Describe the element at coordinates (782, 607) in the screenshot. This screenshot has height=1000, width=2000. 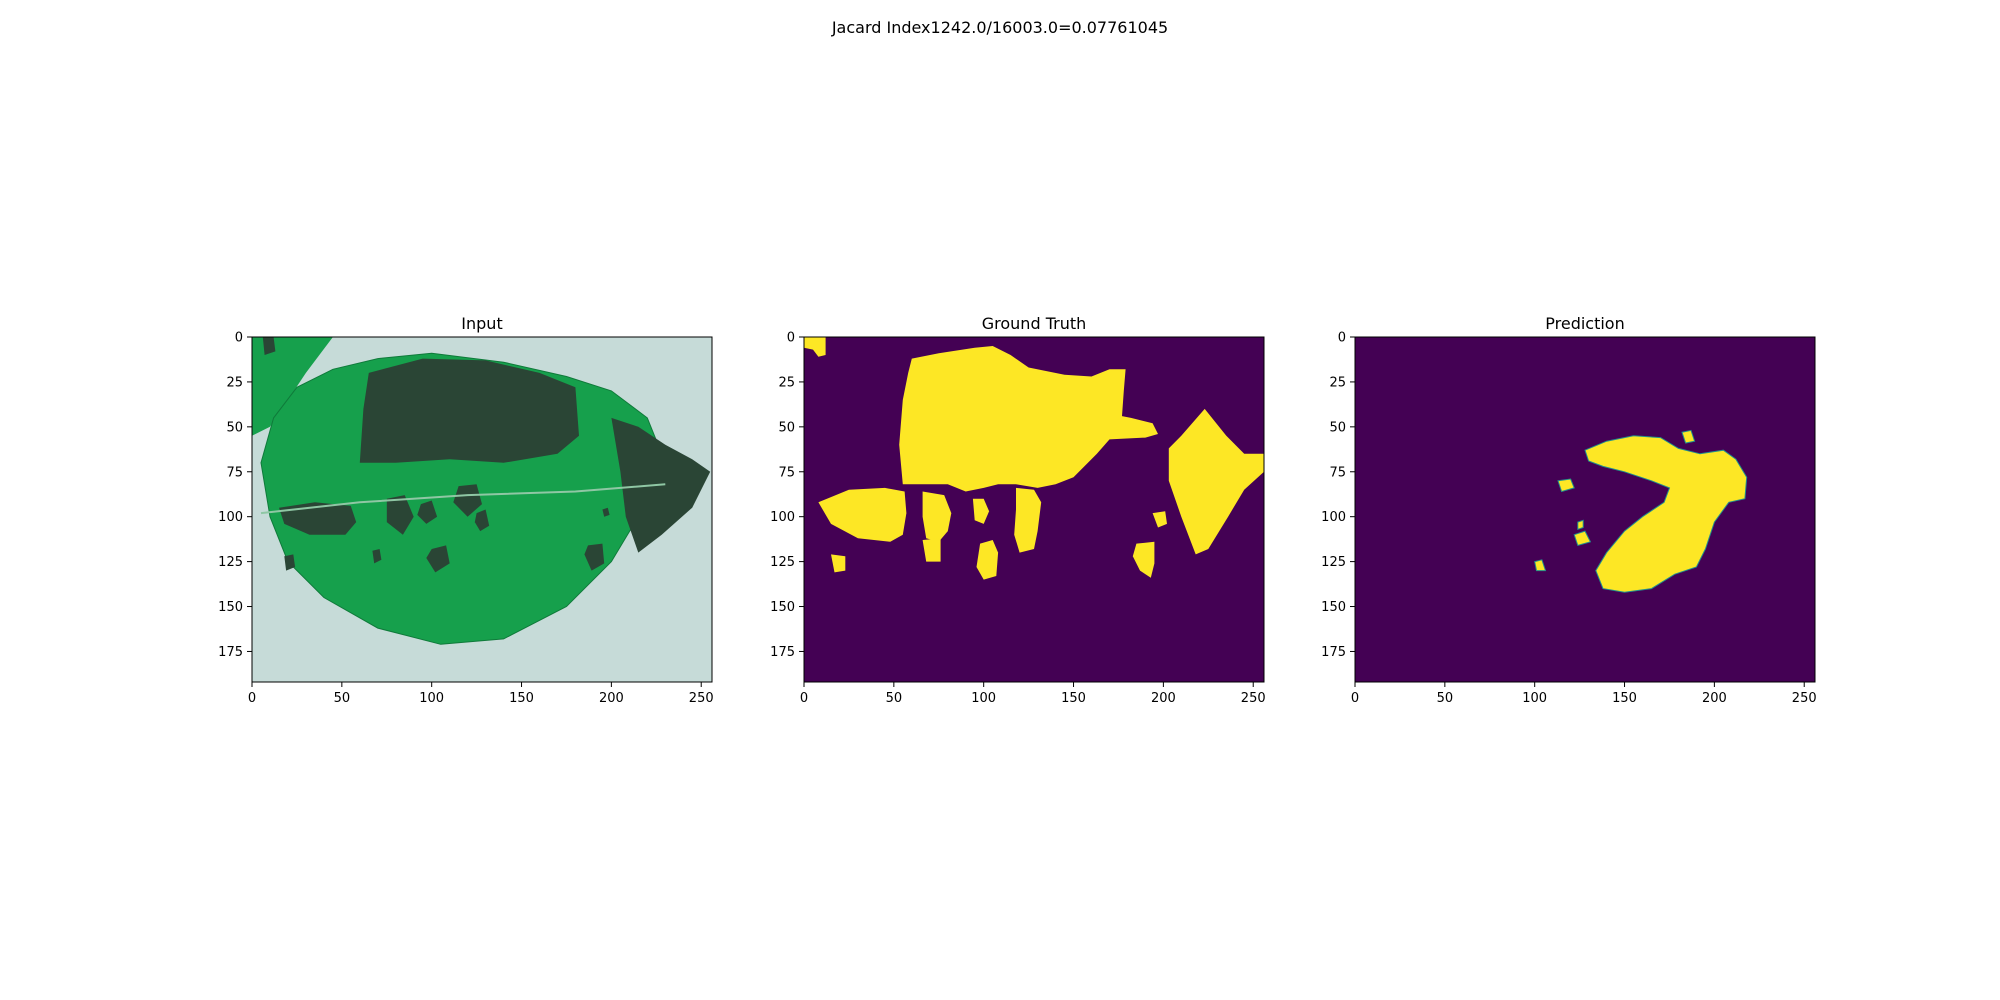
I see `ground-truth-ytick-label: 150` at that location.